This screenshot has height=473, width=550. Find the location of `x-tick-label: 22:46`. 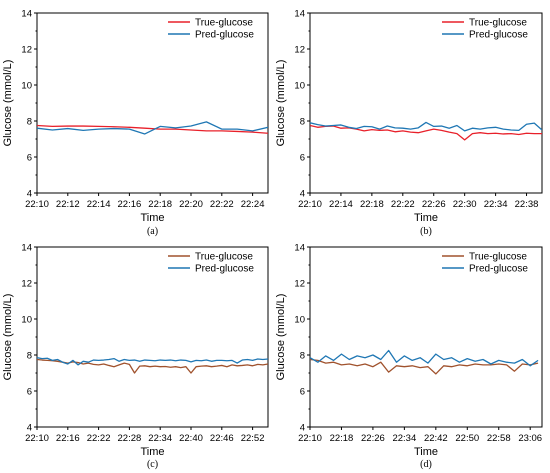

x-tick-label: 22:46 is located at coordinates (222, 438).